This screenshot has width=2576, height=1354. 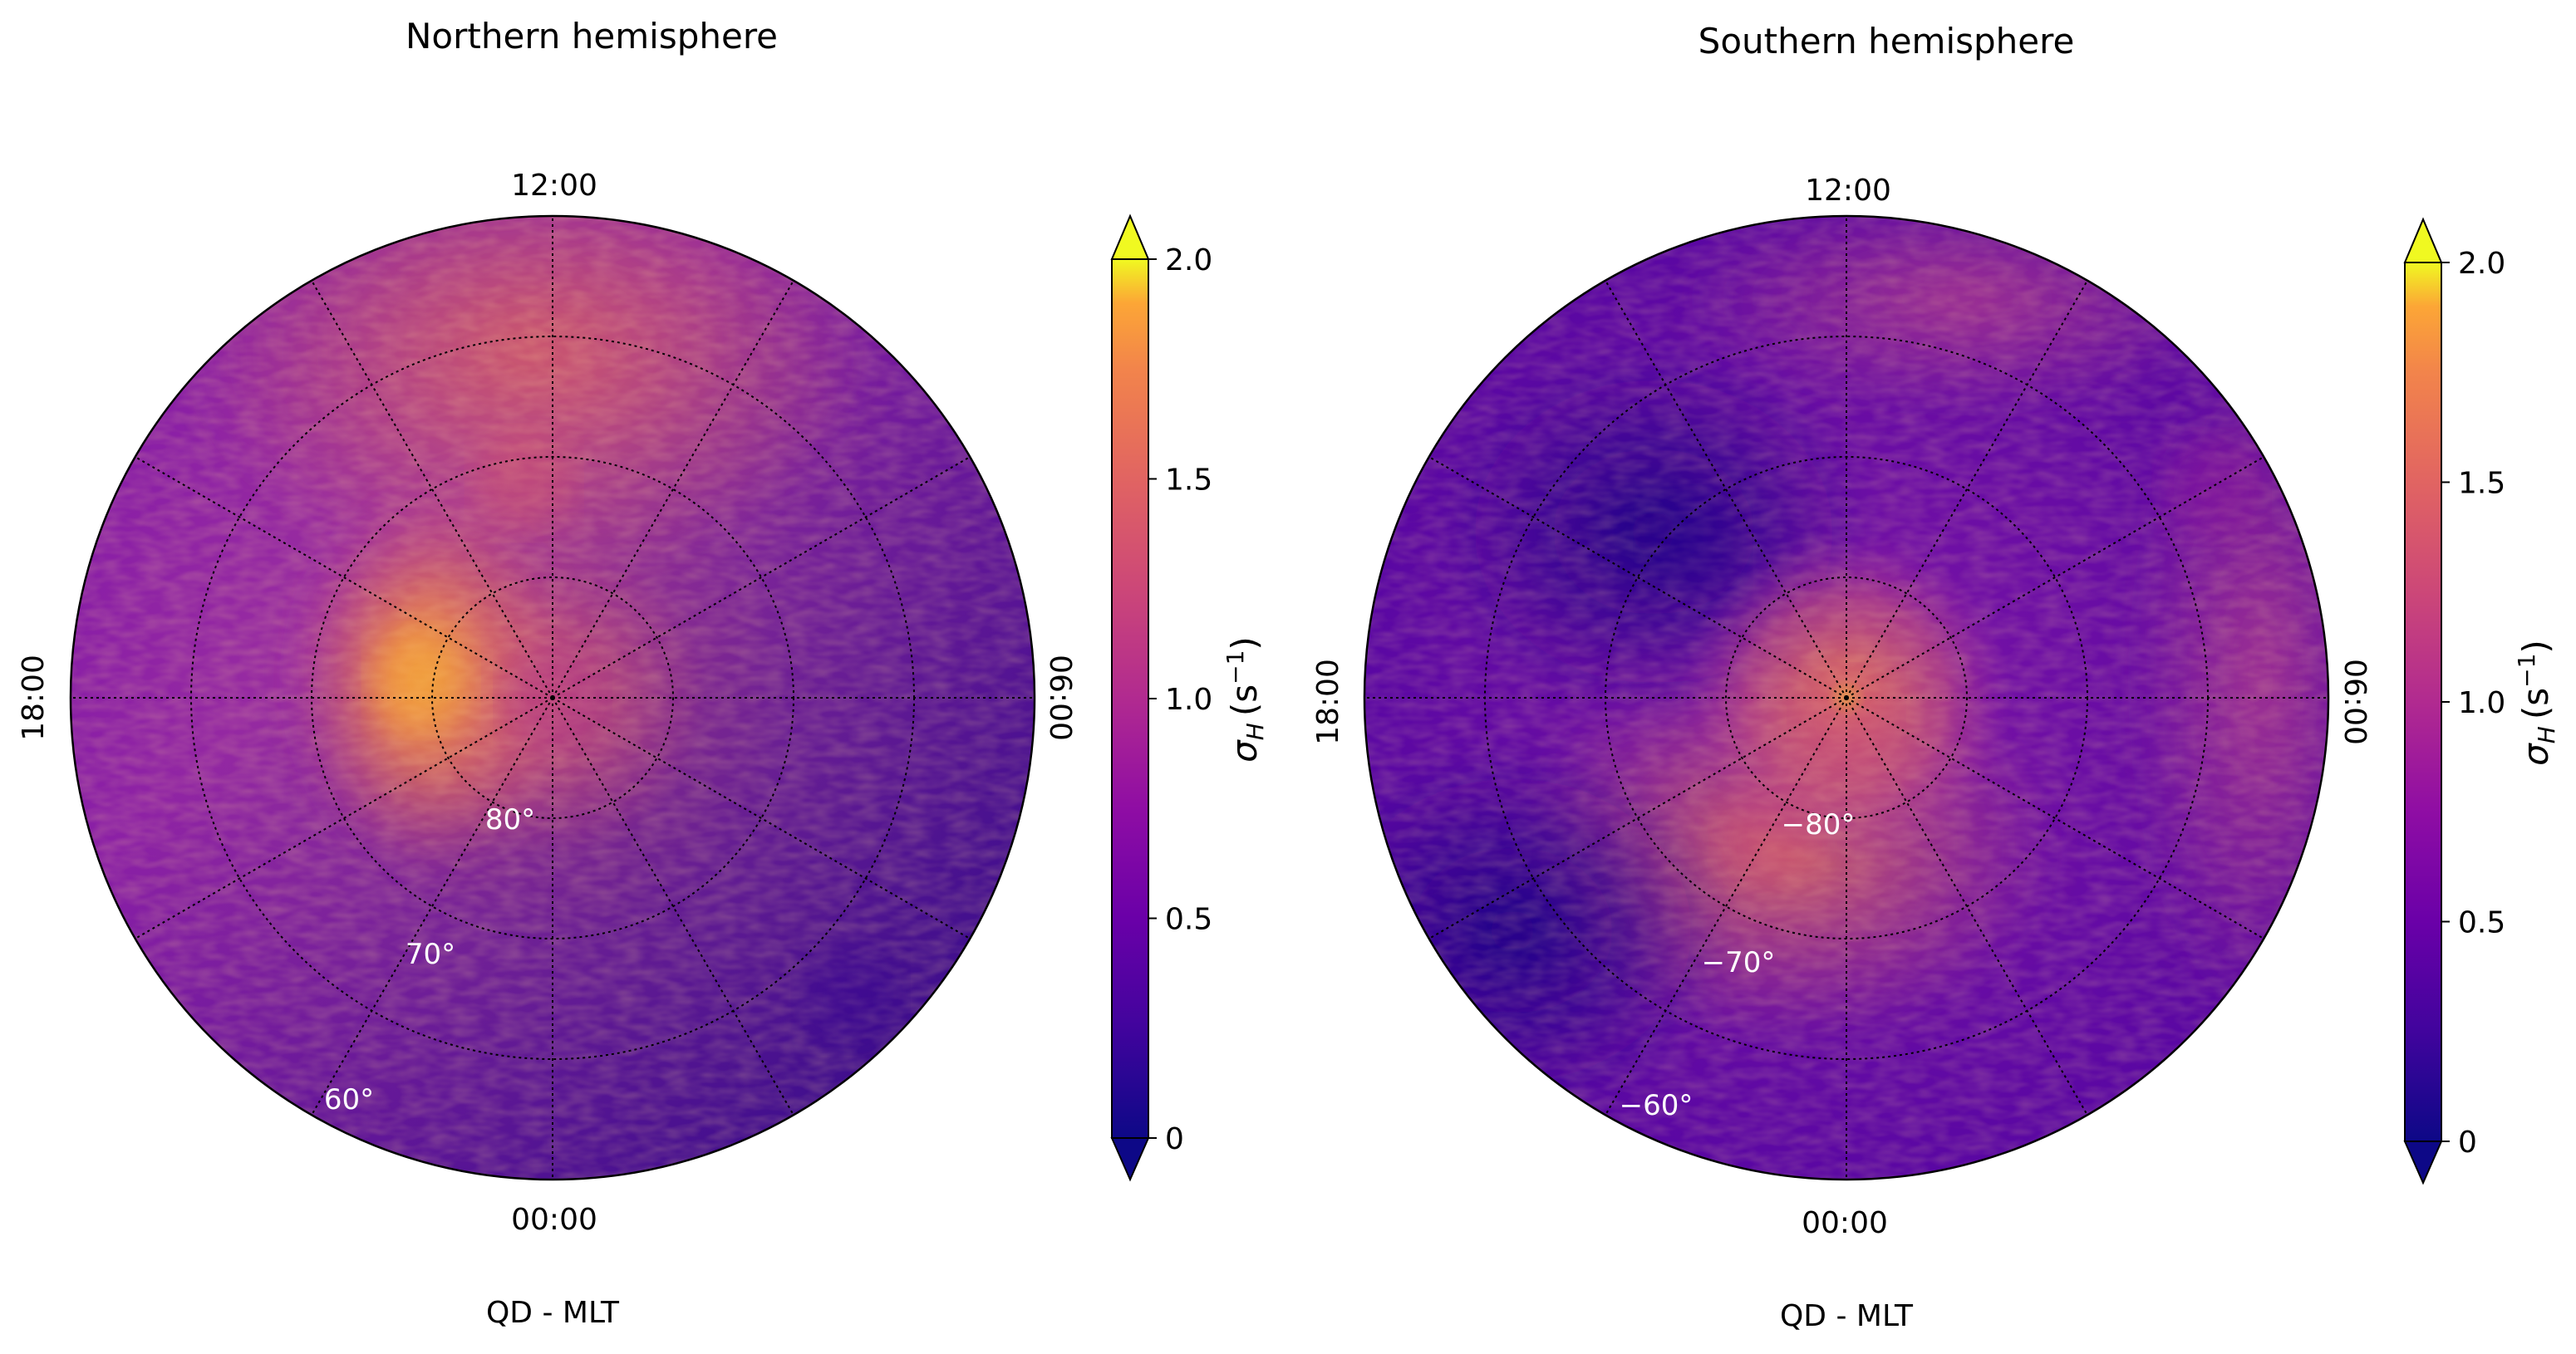 What do you see at coordinates (510, 819) in the screenshot?
I see `north-lat-label-80: 80°` at bounding box center [510, 819].